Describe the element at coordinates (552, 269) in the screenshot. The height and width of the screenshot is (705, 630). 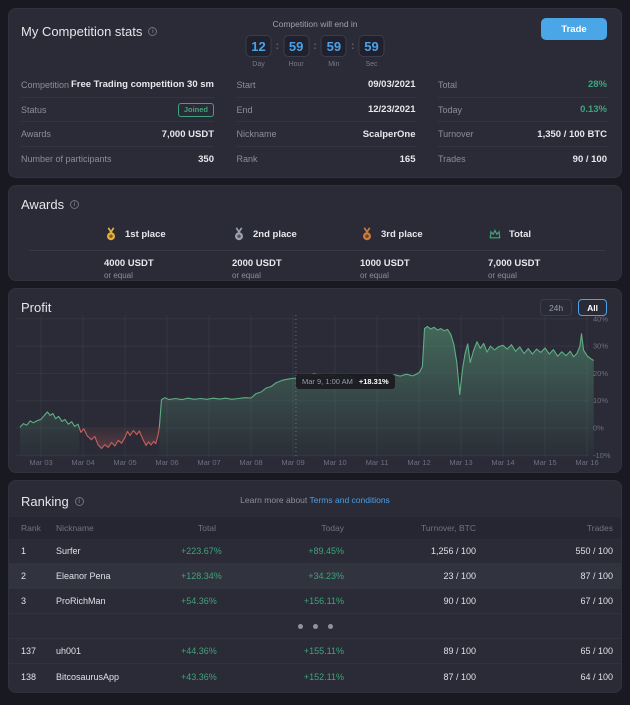
I see `award-value-total: 7,000 USDT or equal` at that location.